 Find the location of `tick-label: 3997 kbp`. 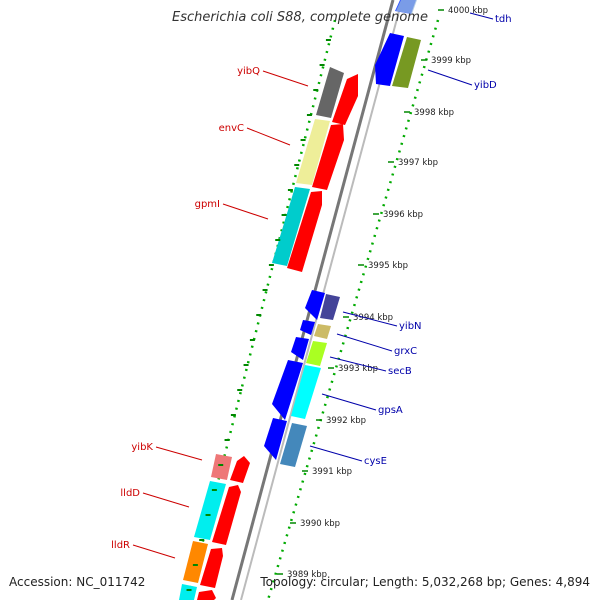

tick-label: 3997 kbp is located at coordinates (418, 163).